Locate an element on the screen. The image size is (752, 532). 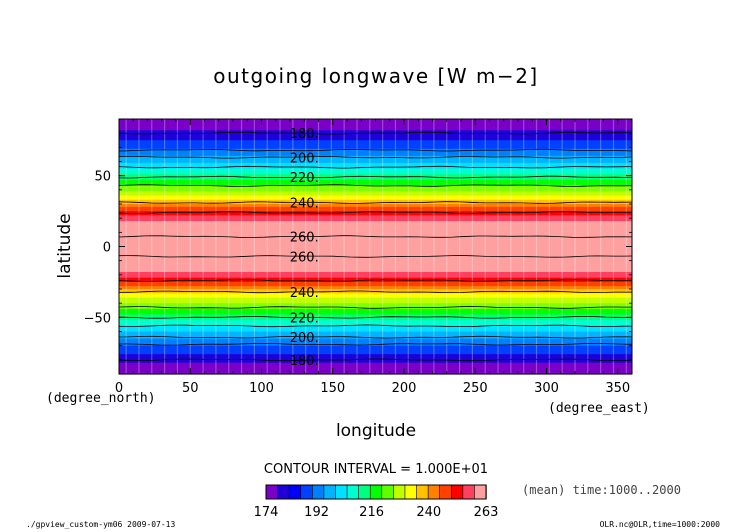
y-unit-label: (degree_north) is located at coordinates (101, 398).